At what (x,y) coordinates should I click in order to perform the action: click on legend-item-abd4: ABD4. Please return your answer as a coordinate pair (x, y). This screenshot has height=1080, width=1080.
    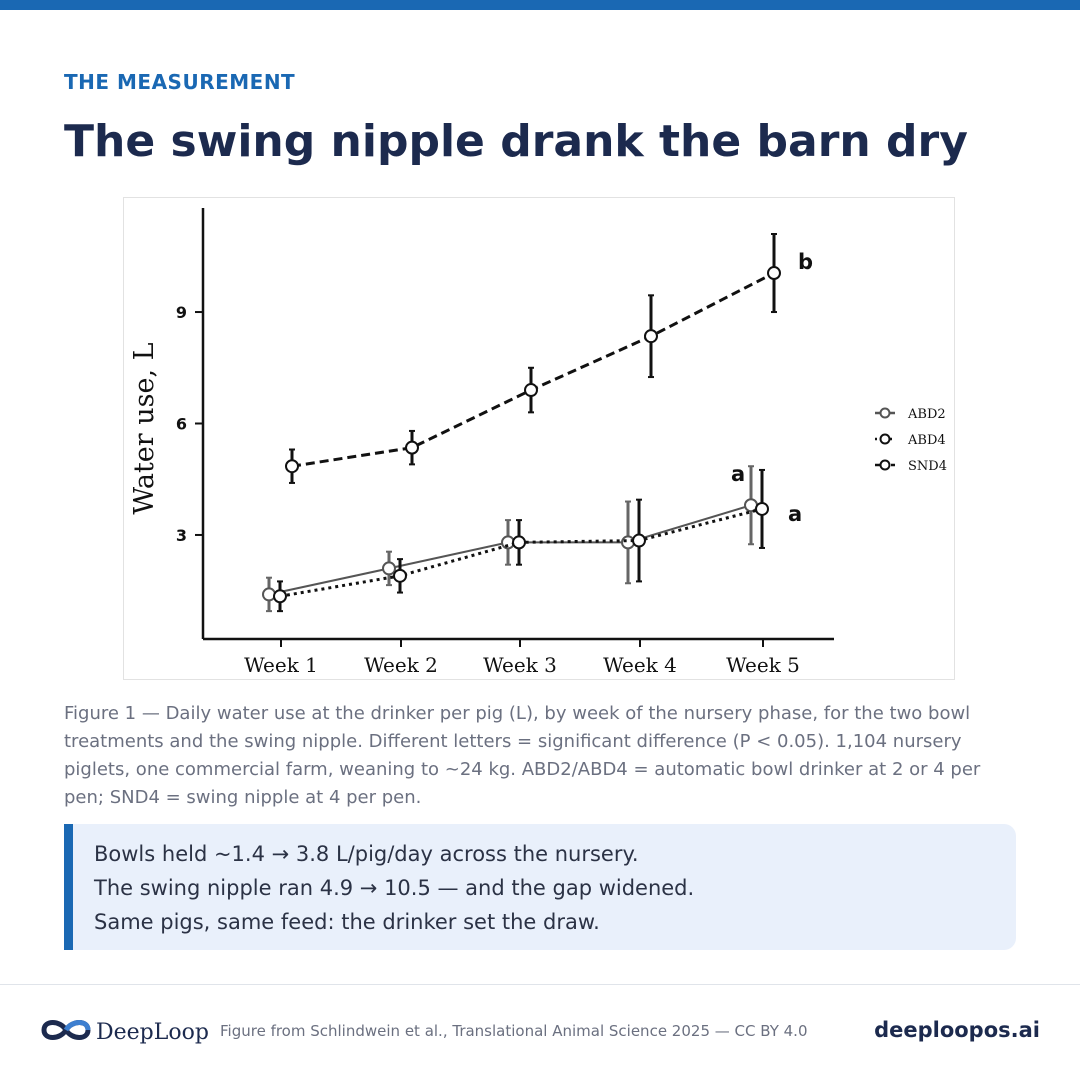
    Looking at the image, I should click on (910, 440).